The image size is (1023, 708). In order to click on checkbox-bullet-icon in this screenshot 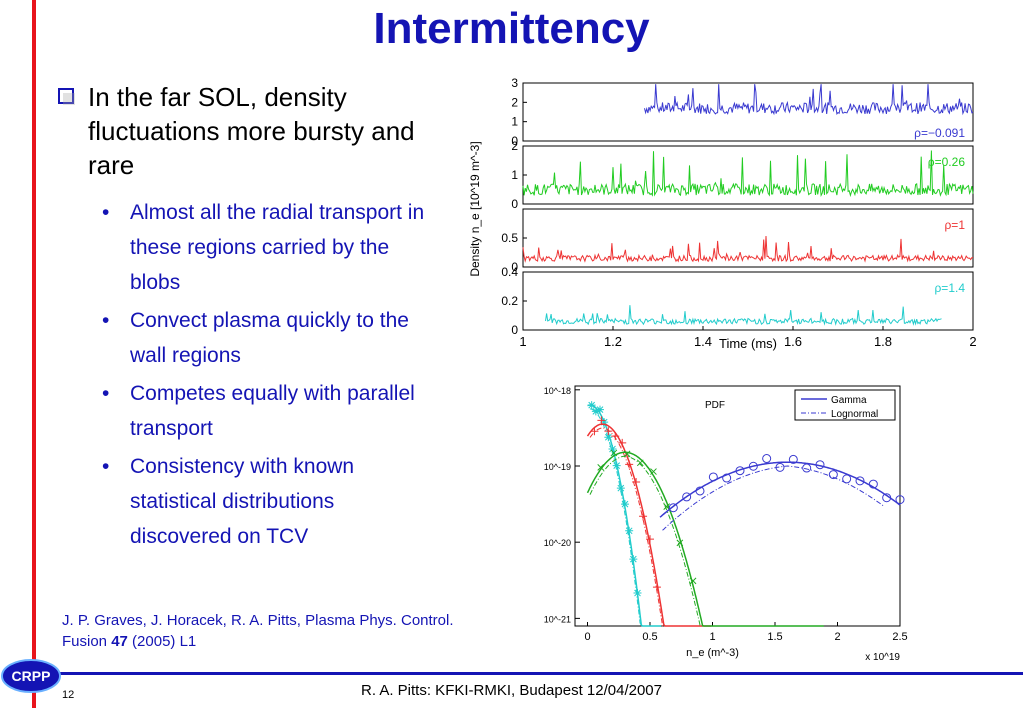, I will do `click(66, 96)`.